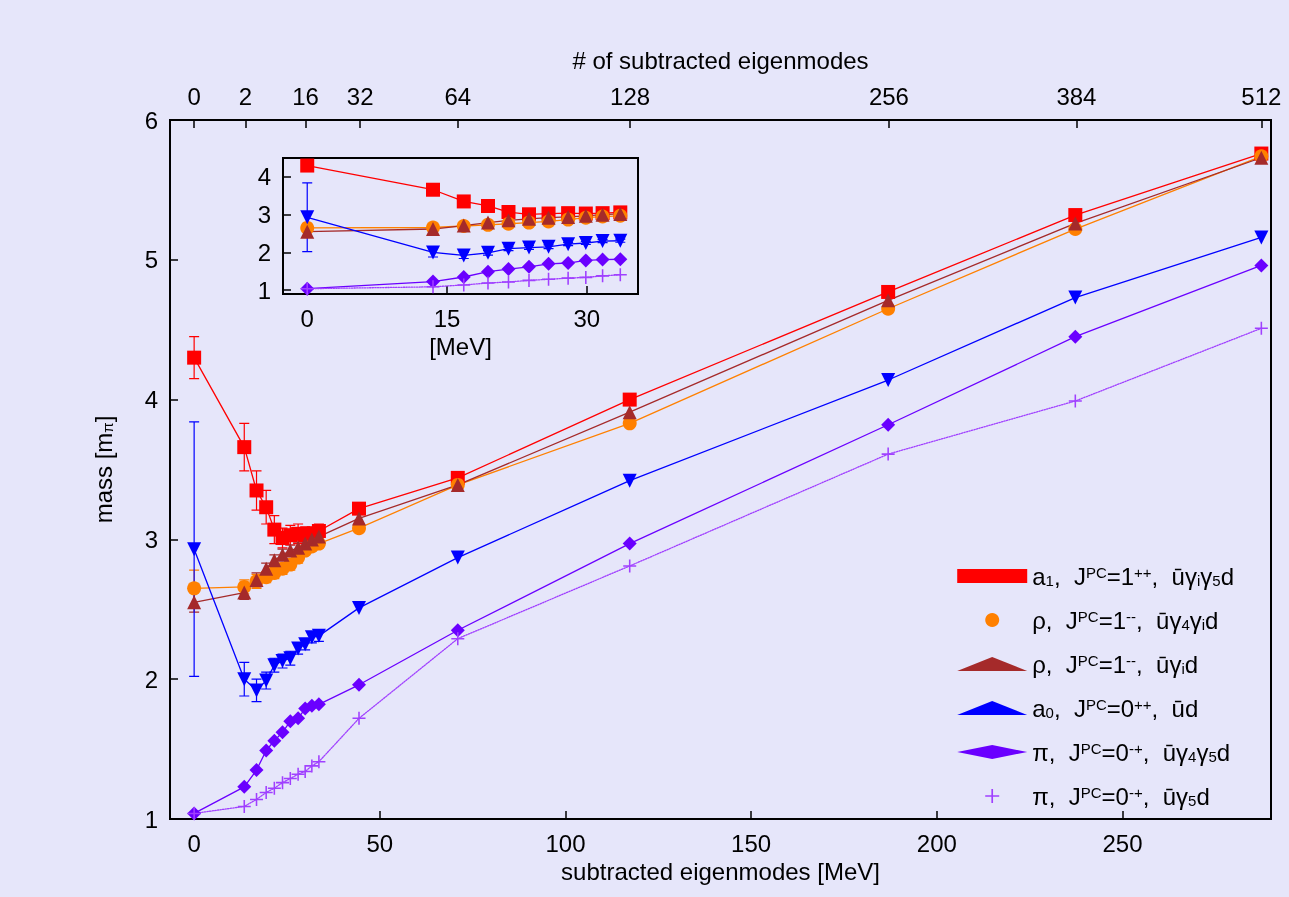 The image size is (1289, 897). Describe the element at coordinates (447, 318) in the screenshot. I see `x-tick-label: 15` at that location.